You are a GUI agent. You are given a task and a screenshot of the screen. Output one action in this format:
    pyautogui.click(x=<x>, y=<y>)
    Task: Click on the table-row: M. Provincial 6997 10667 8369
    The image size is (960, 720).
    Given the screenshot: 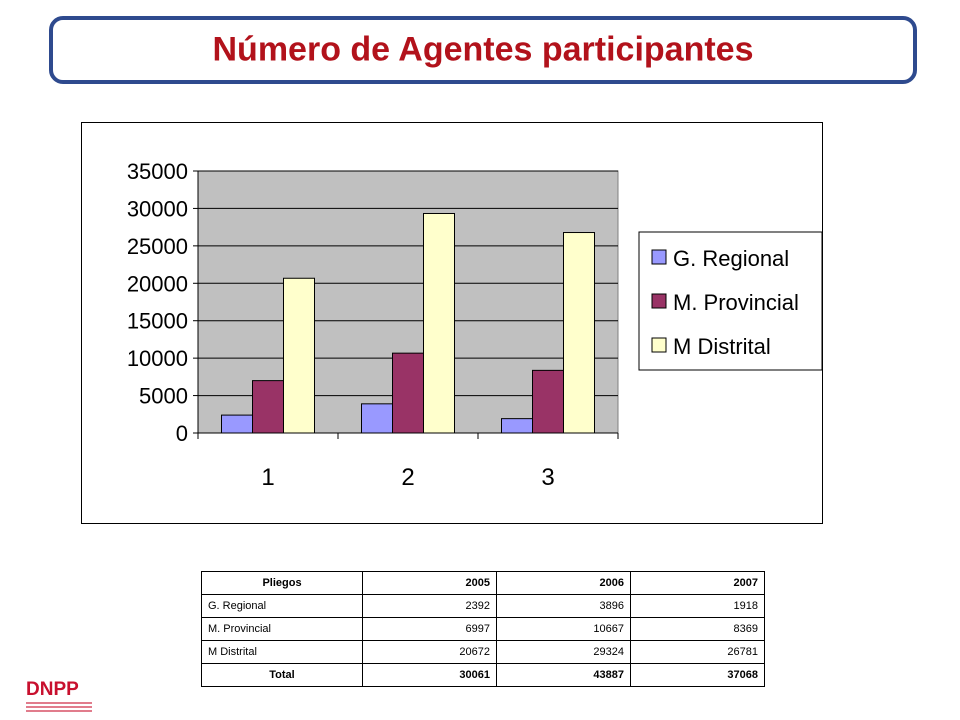 What is the action you would take?
    pyautogui.click(x=483, y=629)
    